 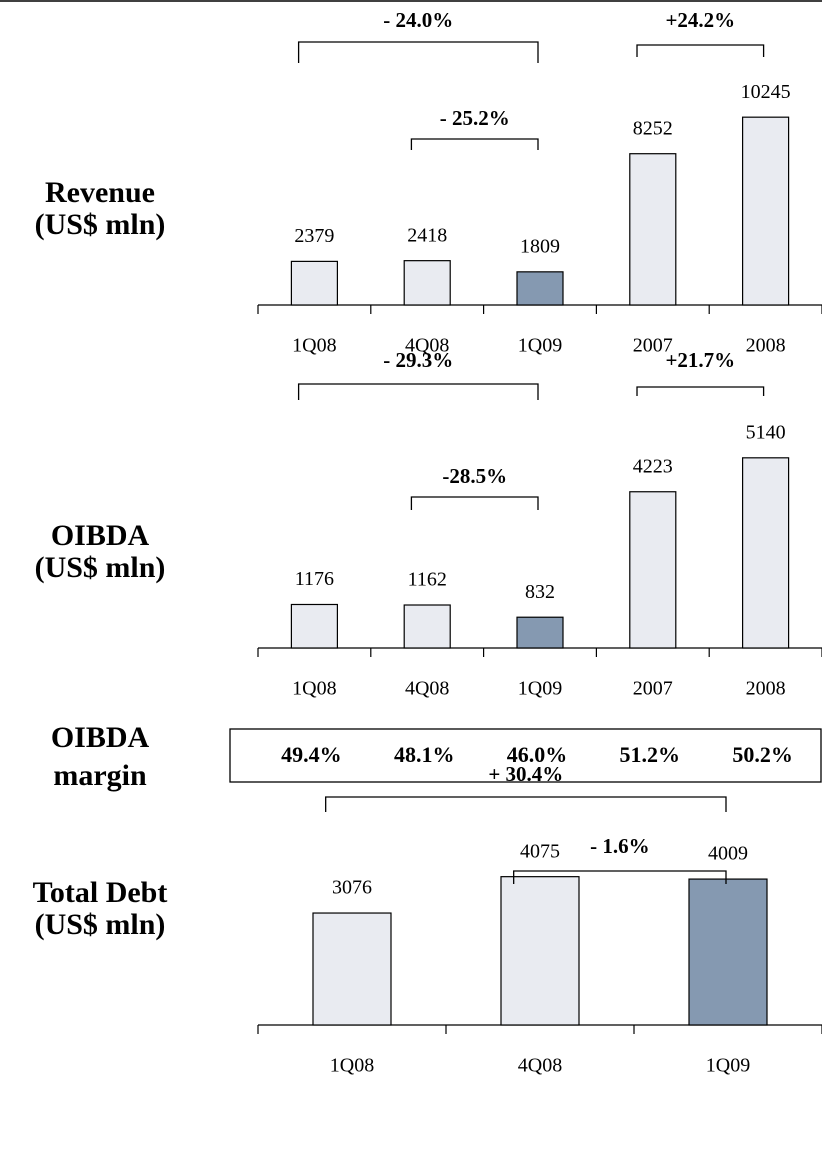 I want to click on value-label: 8252, so click(x=653, y=128).